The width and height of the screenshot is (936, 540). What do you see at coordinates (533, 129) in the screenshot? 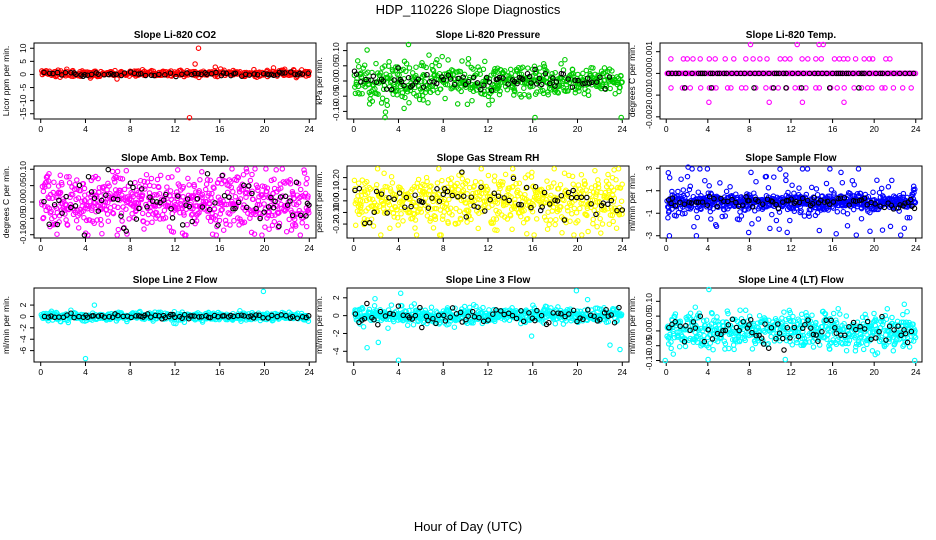
I see `x-tick-label: 16` at bounding box center [533, 129].